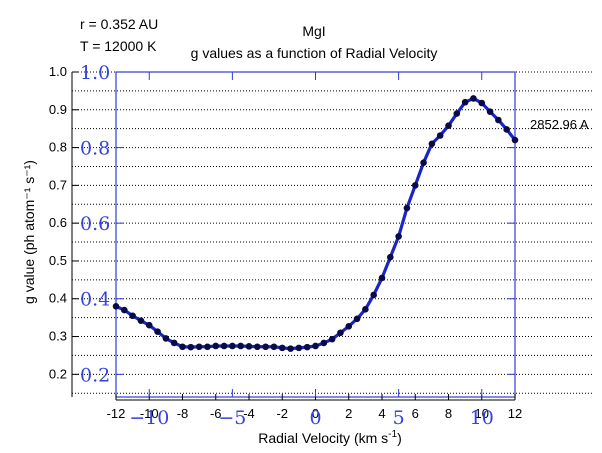 Image resolution: width=602 pixels, height=453 pixels. Describe the element at coordinates (58, 222) in the screenshot. I see `y-tick-label: 0.6` at that location.